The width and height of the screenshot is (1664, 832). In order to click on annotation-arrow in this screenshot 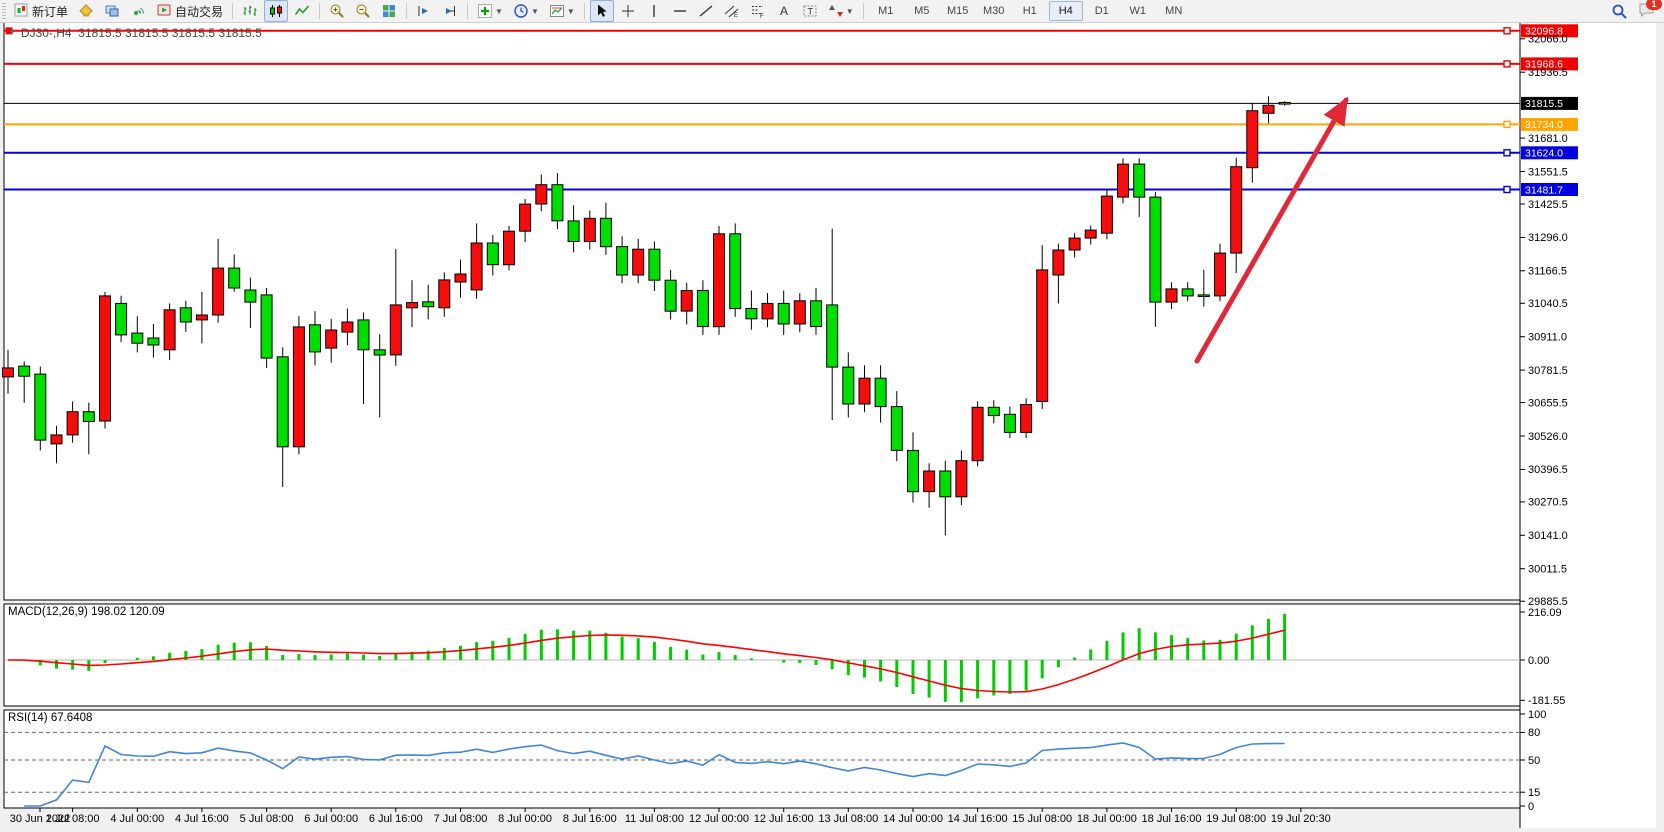, I will do `click(1271, 230)`.